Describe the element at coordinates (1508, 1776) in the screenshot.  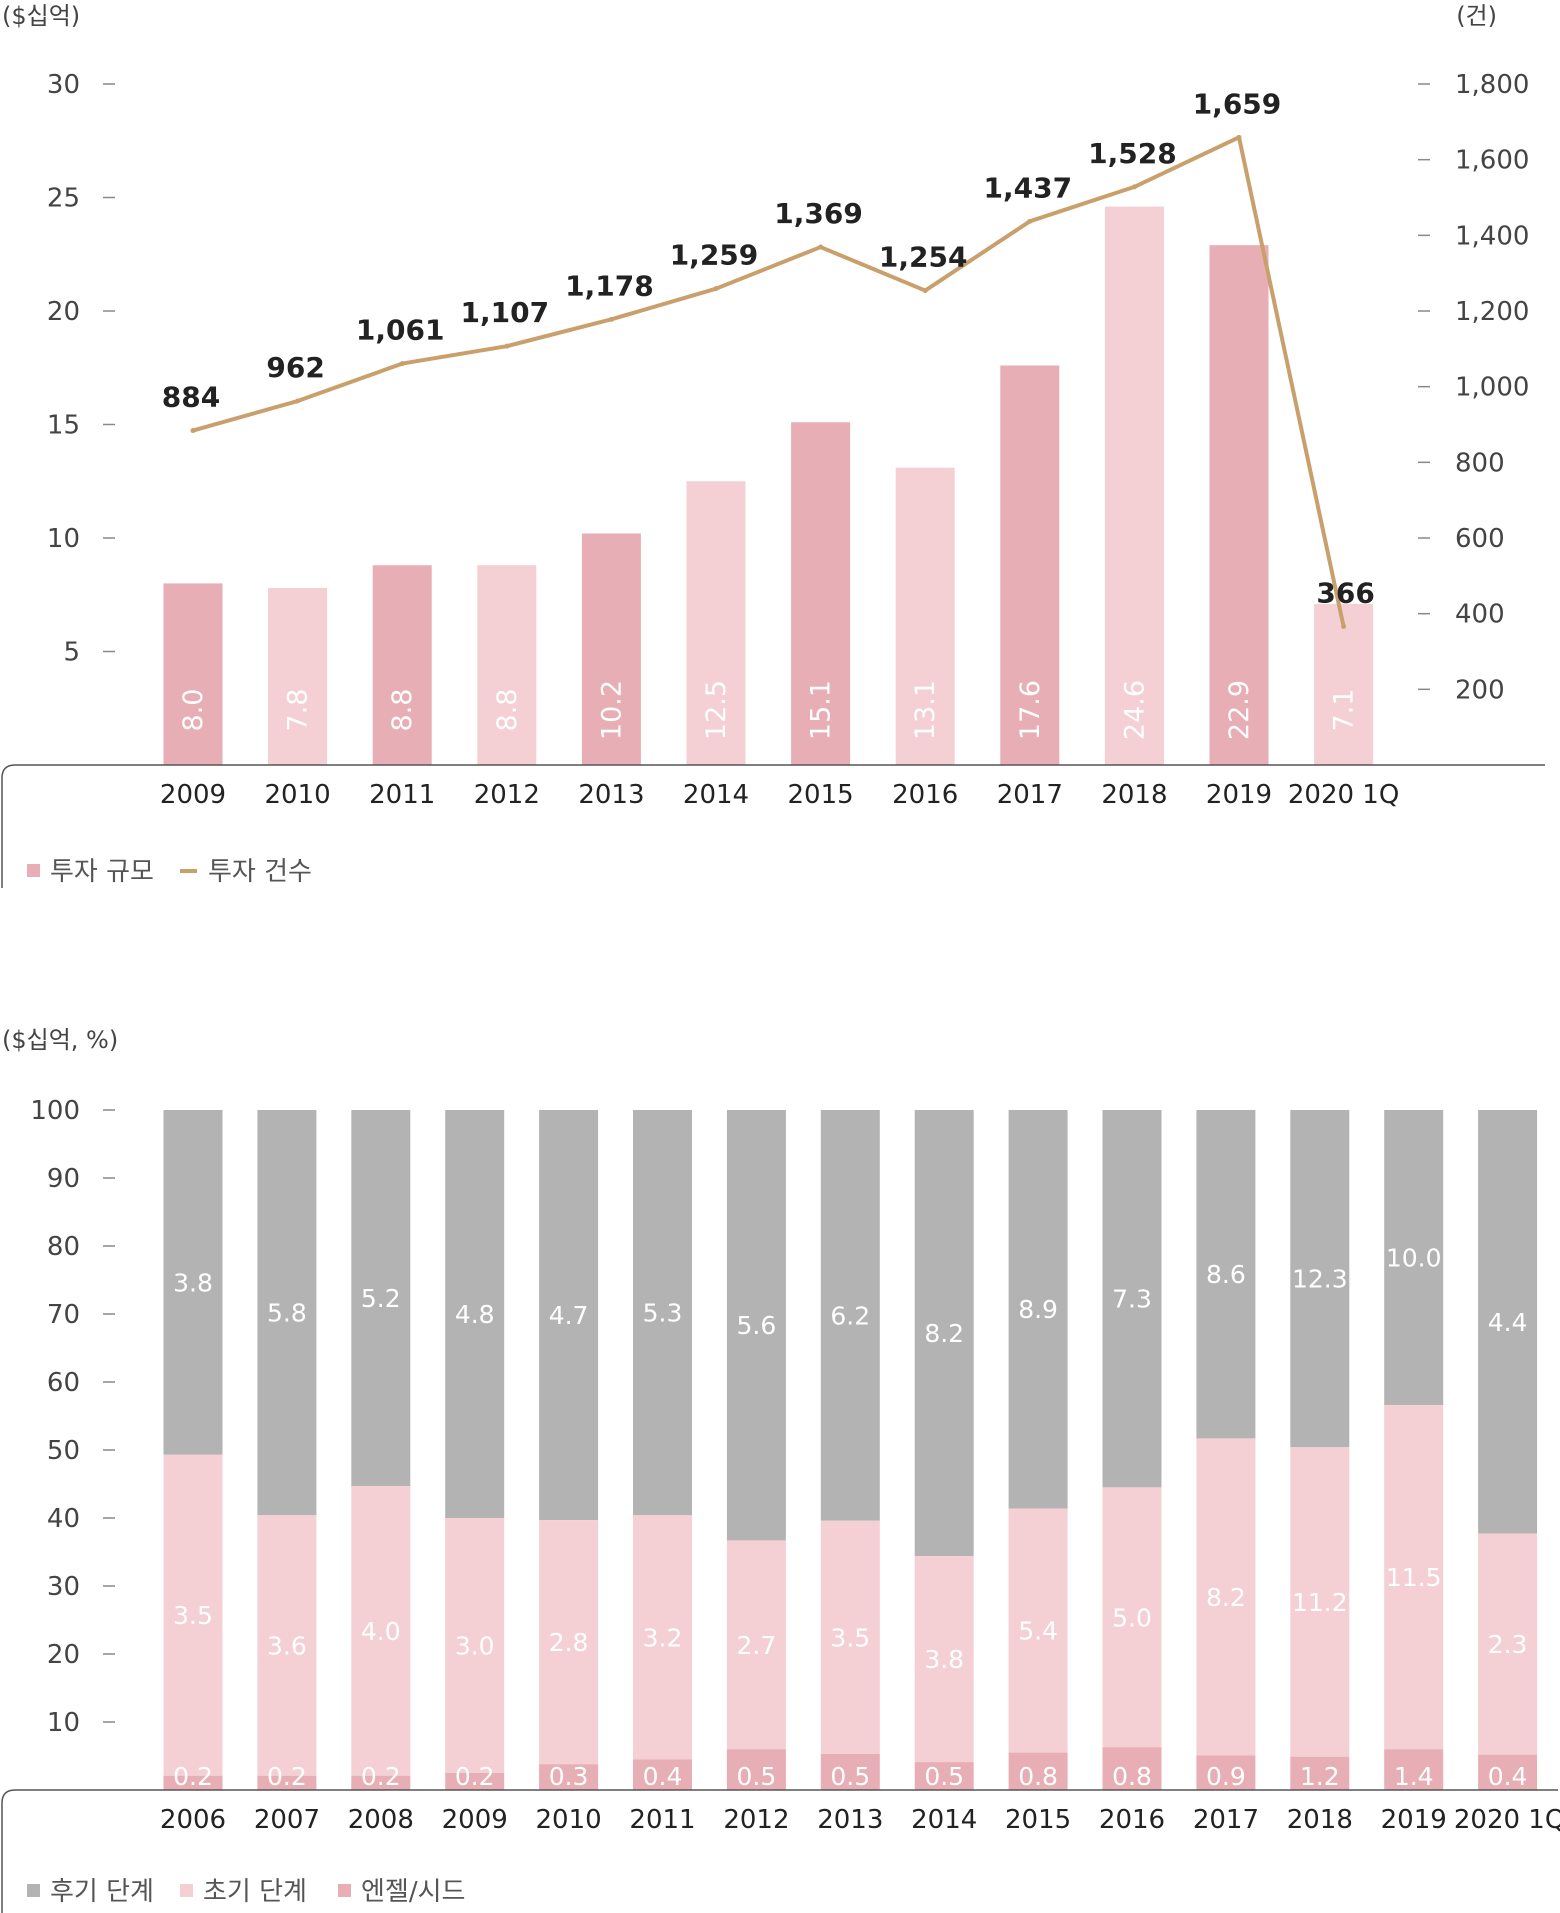
I see `angel-seed-value-label: 0.4` at that location.